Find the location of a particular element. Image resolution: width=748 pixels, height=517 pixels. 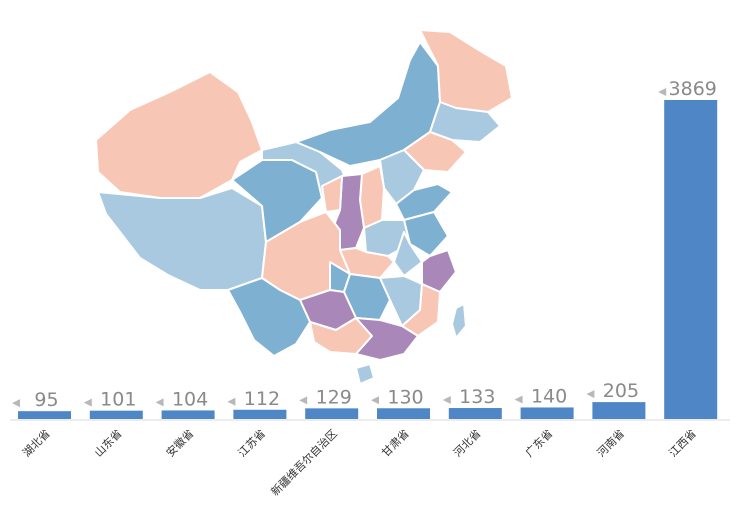

map-region-ningxia is located at coordinates (332, 194).